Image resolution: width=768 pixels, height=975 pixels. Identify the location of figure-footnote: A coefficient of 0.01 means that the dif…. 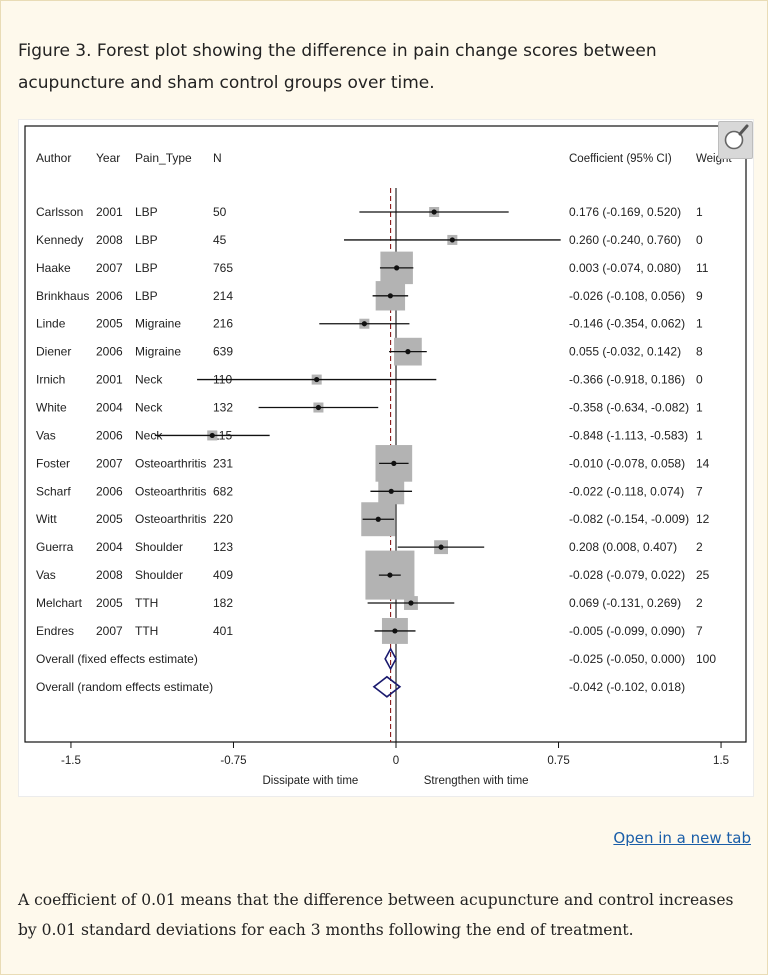
(376, 915).